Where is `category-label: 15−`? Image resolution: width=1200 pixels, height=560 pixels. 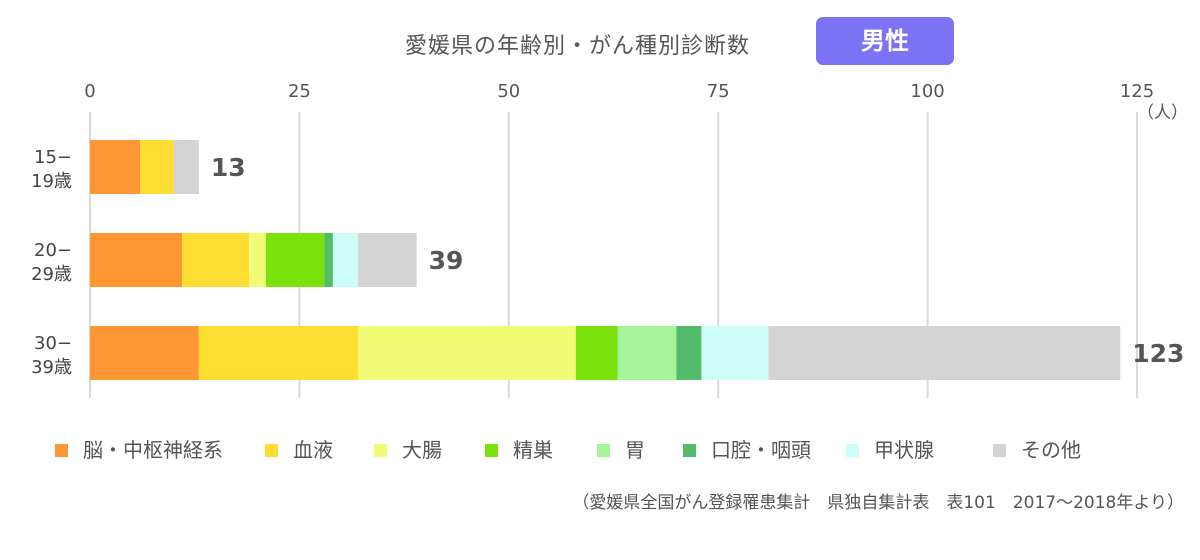 category-label: 15− is located at coordinates (53, 157).